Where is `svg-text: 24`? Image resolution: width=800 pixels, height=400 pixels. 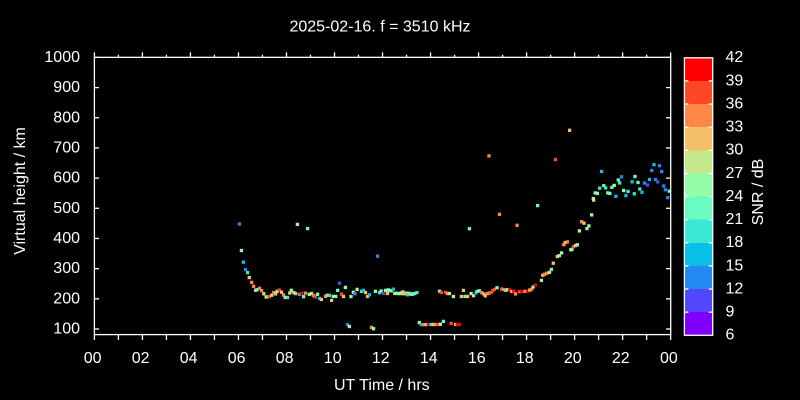
svg-text: 24 is located at coordinates (735, 196).